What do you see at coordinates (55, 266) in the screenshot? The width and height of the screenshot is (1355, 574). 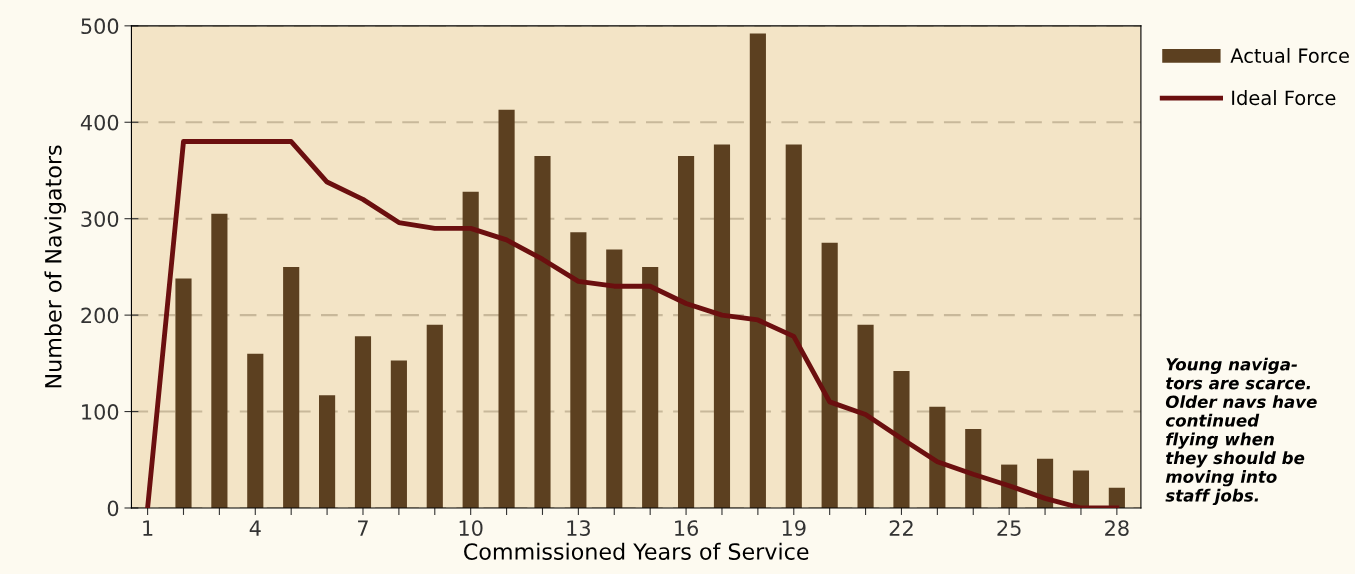 I see `y-axis-title: Number of Navigators` at bounding box center [55, 266].